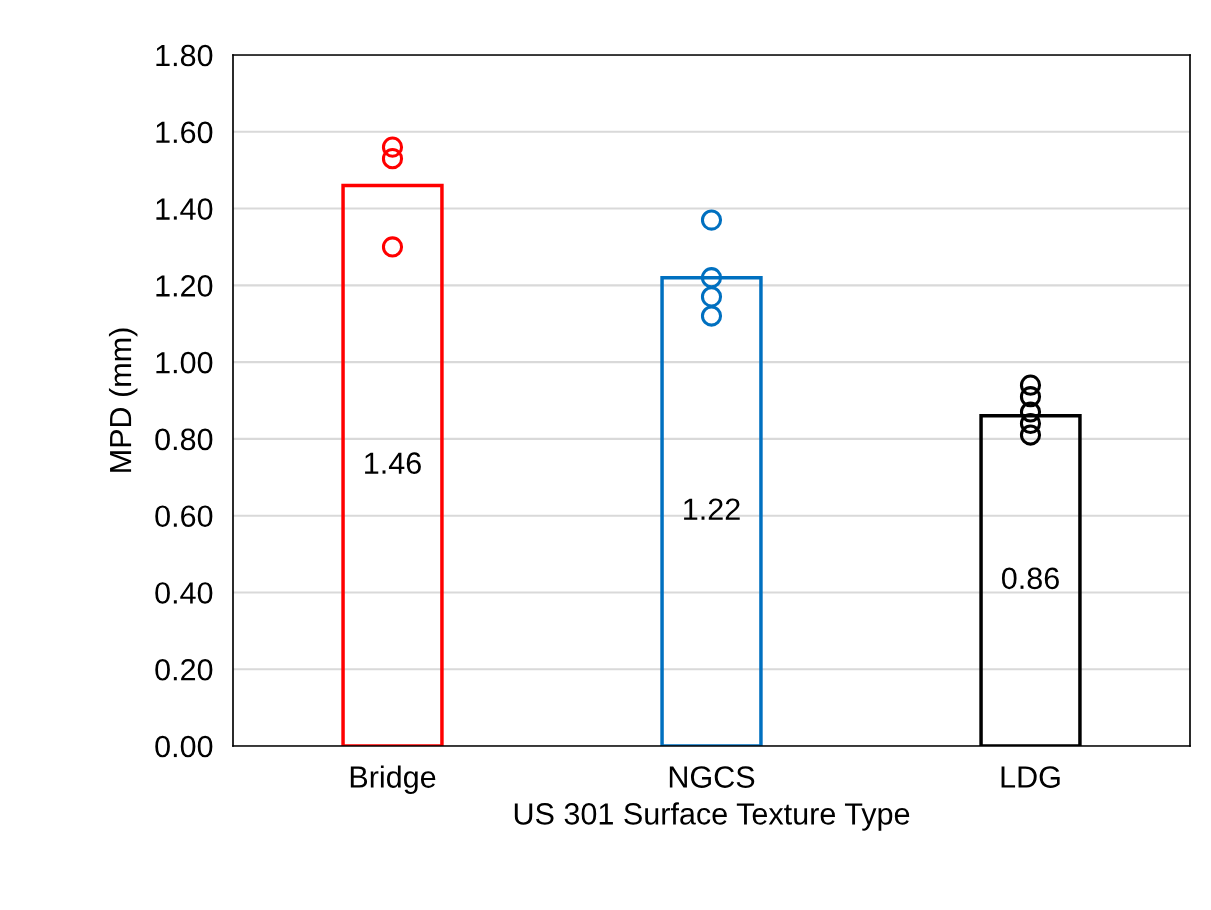 The image size is (1211, 910). Describe the element at coordinates (184, 439) in the screenshot. I see `y-tick-label: 0.80` at that location.